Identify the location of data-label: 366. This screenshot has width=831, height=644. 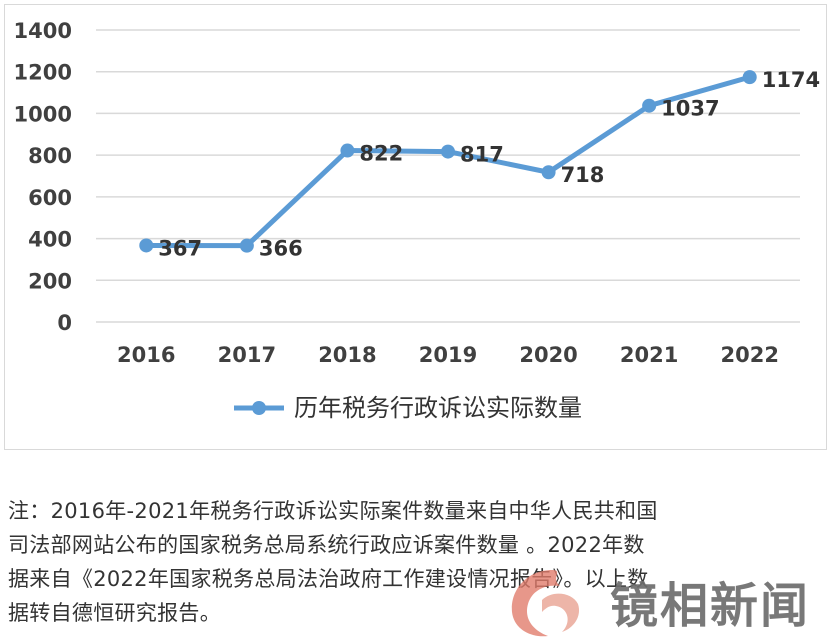
(281, 249).